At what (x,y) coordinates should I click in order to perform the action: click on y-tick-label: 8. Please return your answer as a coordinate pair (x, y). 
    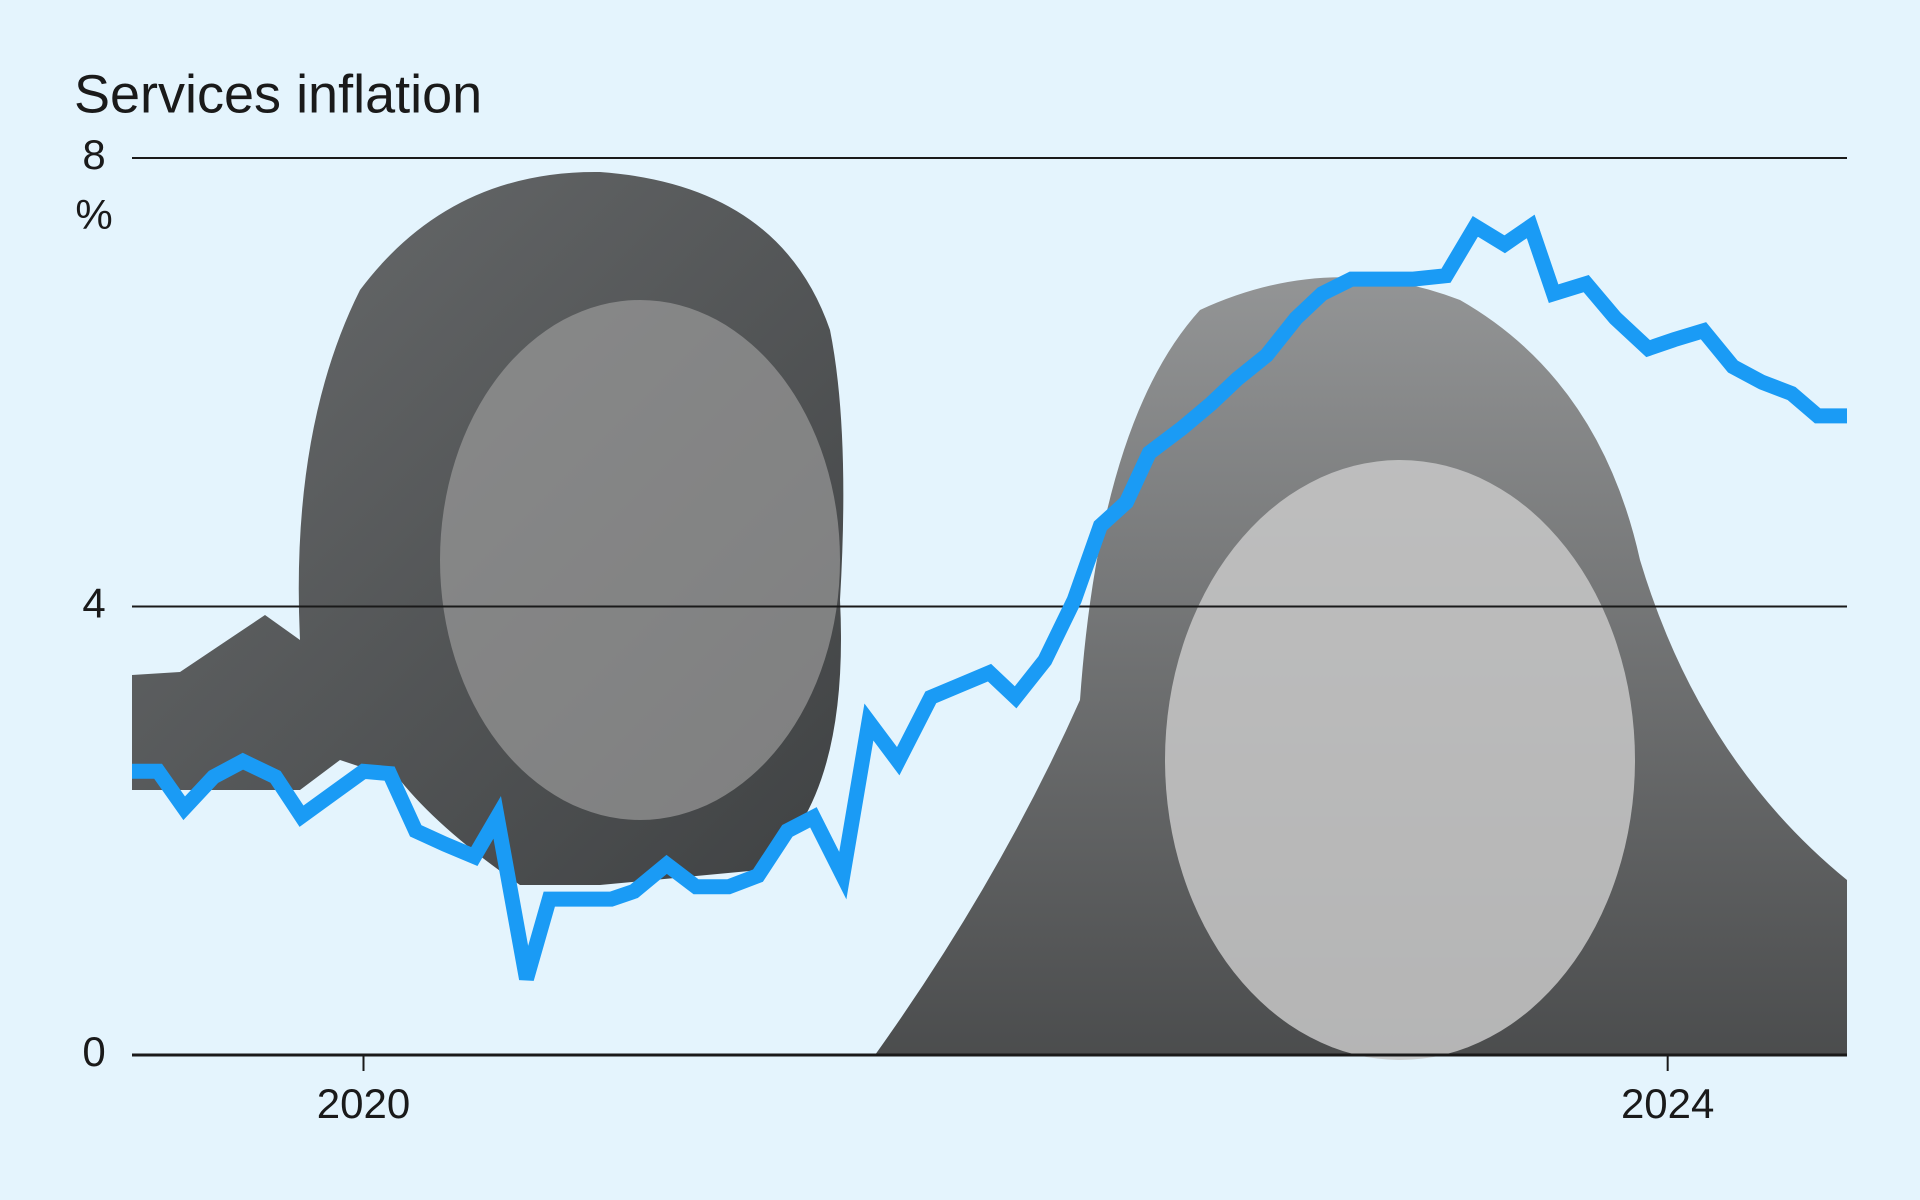
    Looking at the image, I should click on (93, 154).